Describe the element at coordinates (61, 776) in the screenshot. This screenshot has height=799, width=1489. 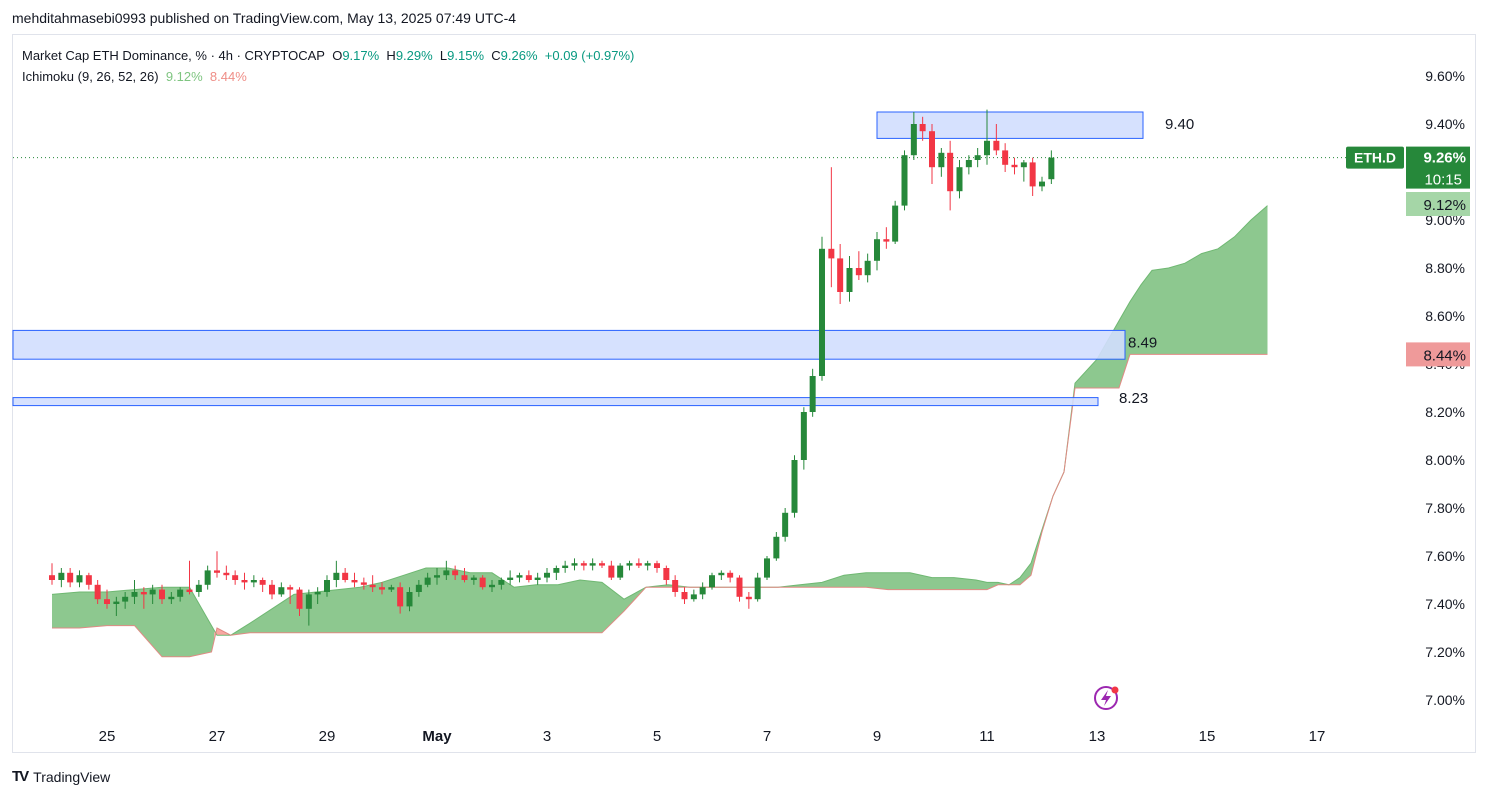
I see `footer-brand: TV TradingView` at that location.